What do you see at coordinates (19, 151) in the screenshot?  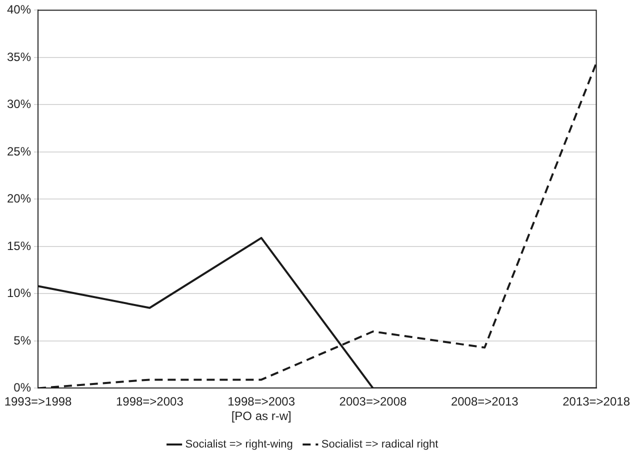 I see `y-tick-label: 25%` at bounding box center [19, 151].